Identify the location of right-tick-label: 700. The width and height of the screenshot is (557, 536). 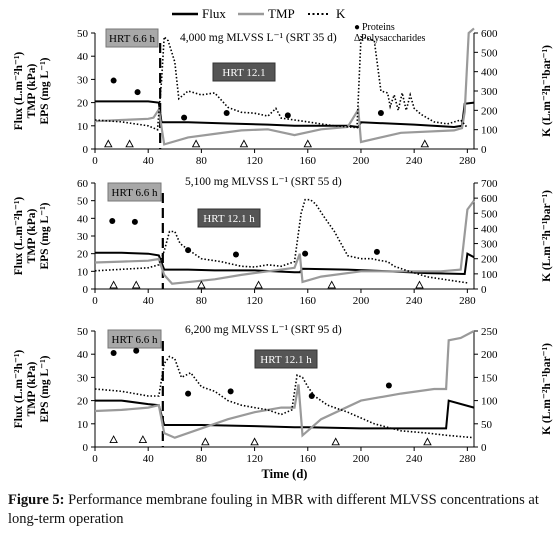
(489, 184).